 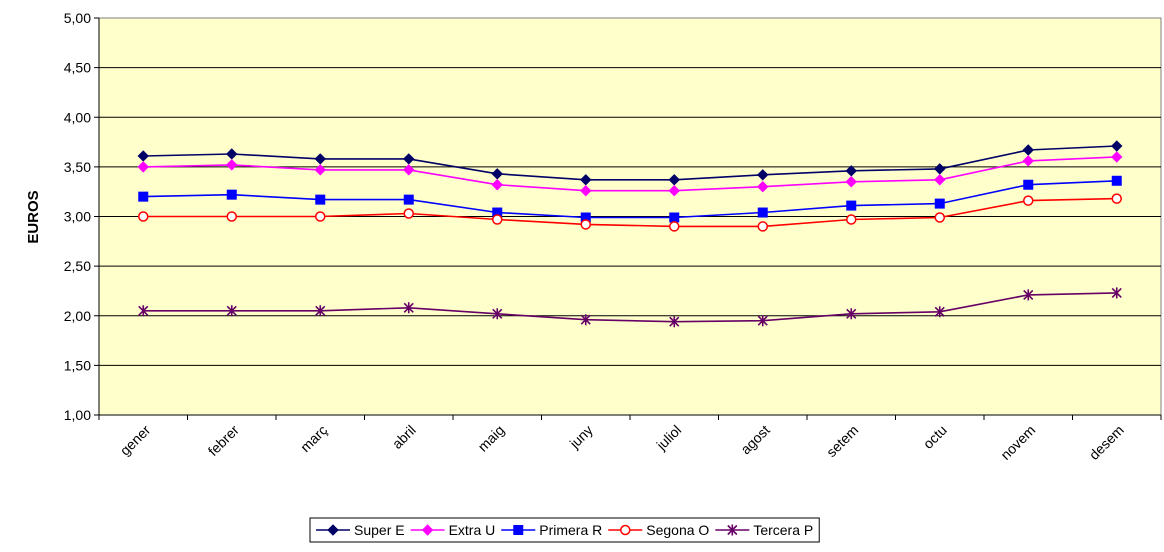 What do you see at coordinates (491, 438) in the screenshot?
I see `x-tick-label: maig` at bounding box center [491, 438].